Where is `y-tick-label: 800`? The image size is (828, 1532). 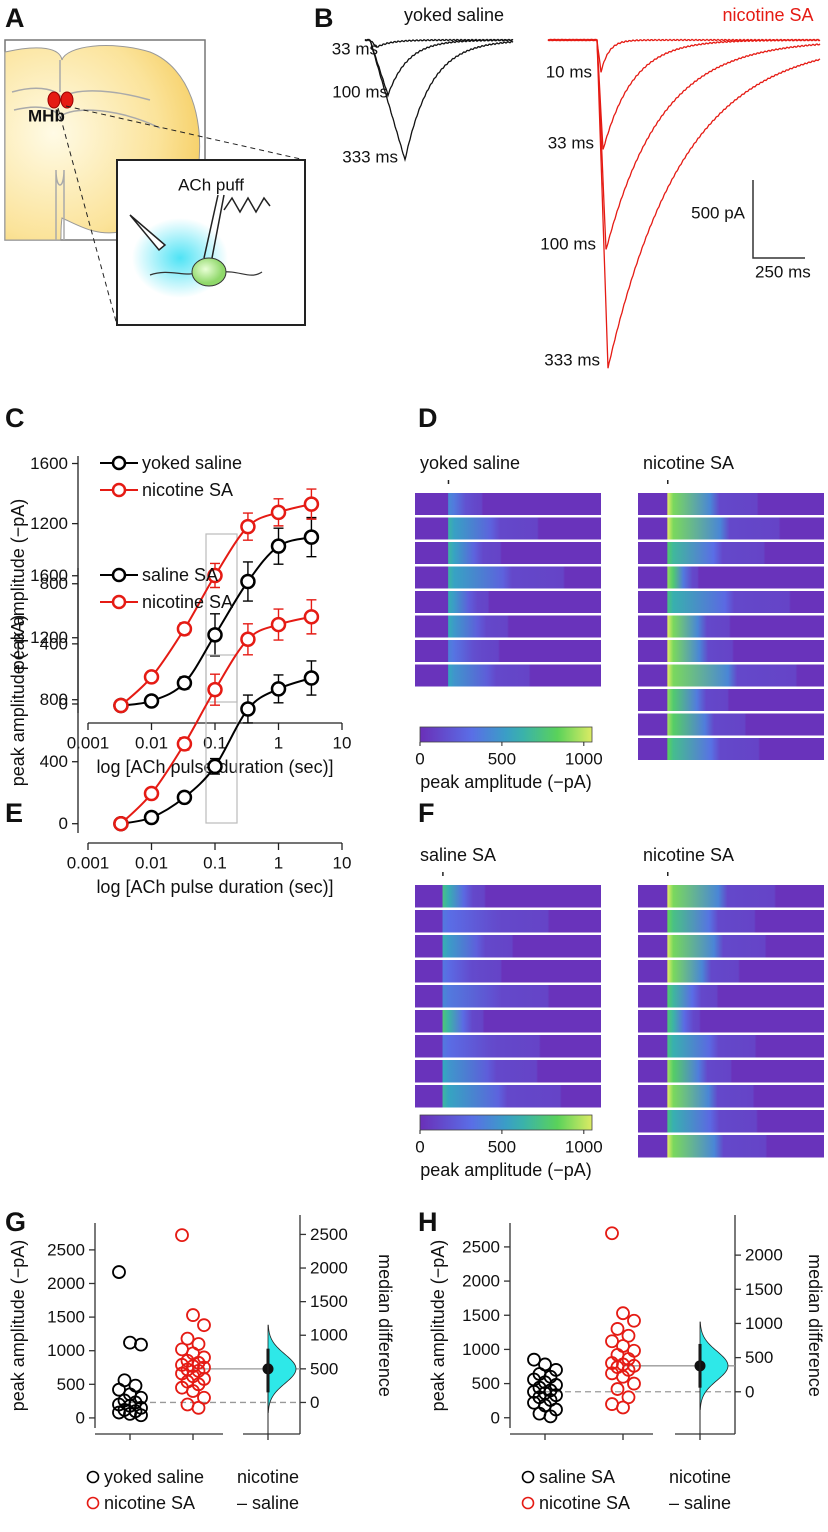
y-tick-label: 800 is located at coordinates (54, 699).